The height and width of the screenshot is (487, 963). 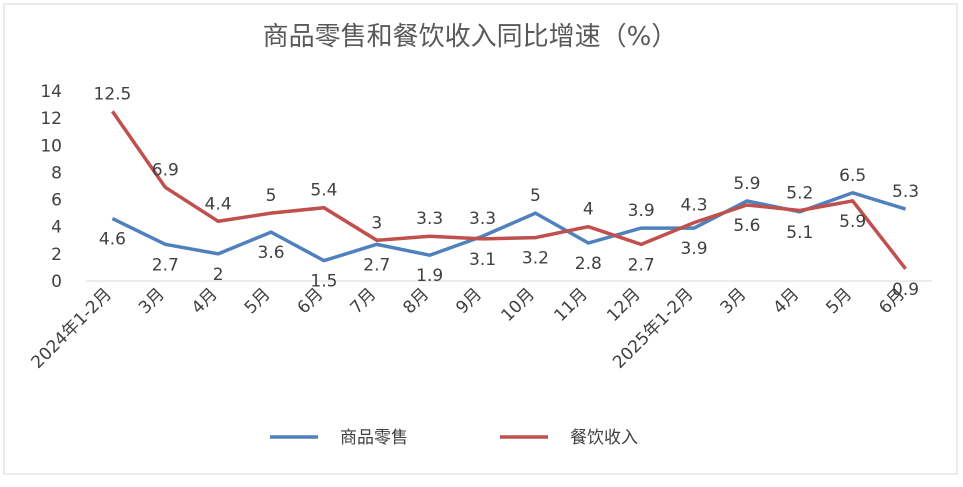 I want to click on chart-title: 商品零售和餐饮收入同比增速（%）, so click(x=470, y=37).